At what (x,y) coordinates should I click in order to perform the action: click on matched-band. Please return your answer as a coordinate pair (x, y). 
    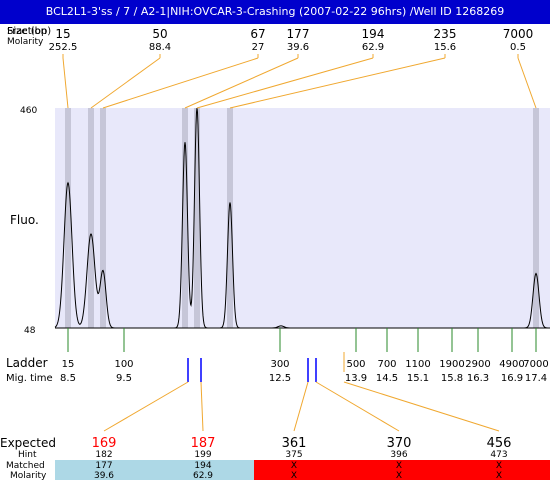
    Looking at the image, I should click on (154, 470).